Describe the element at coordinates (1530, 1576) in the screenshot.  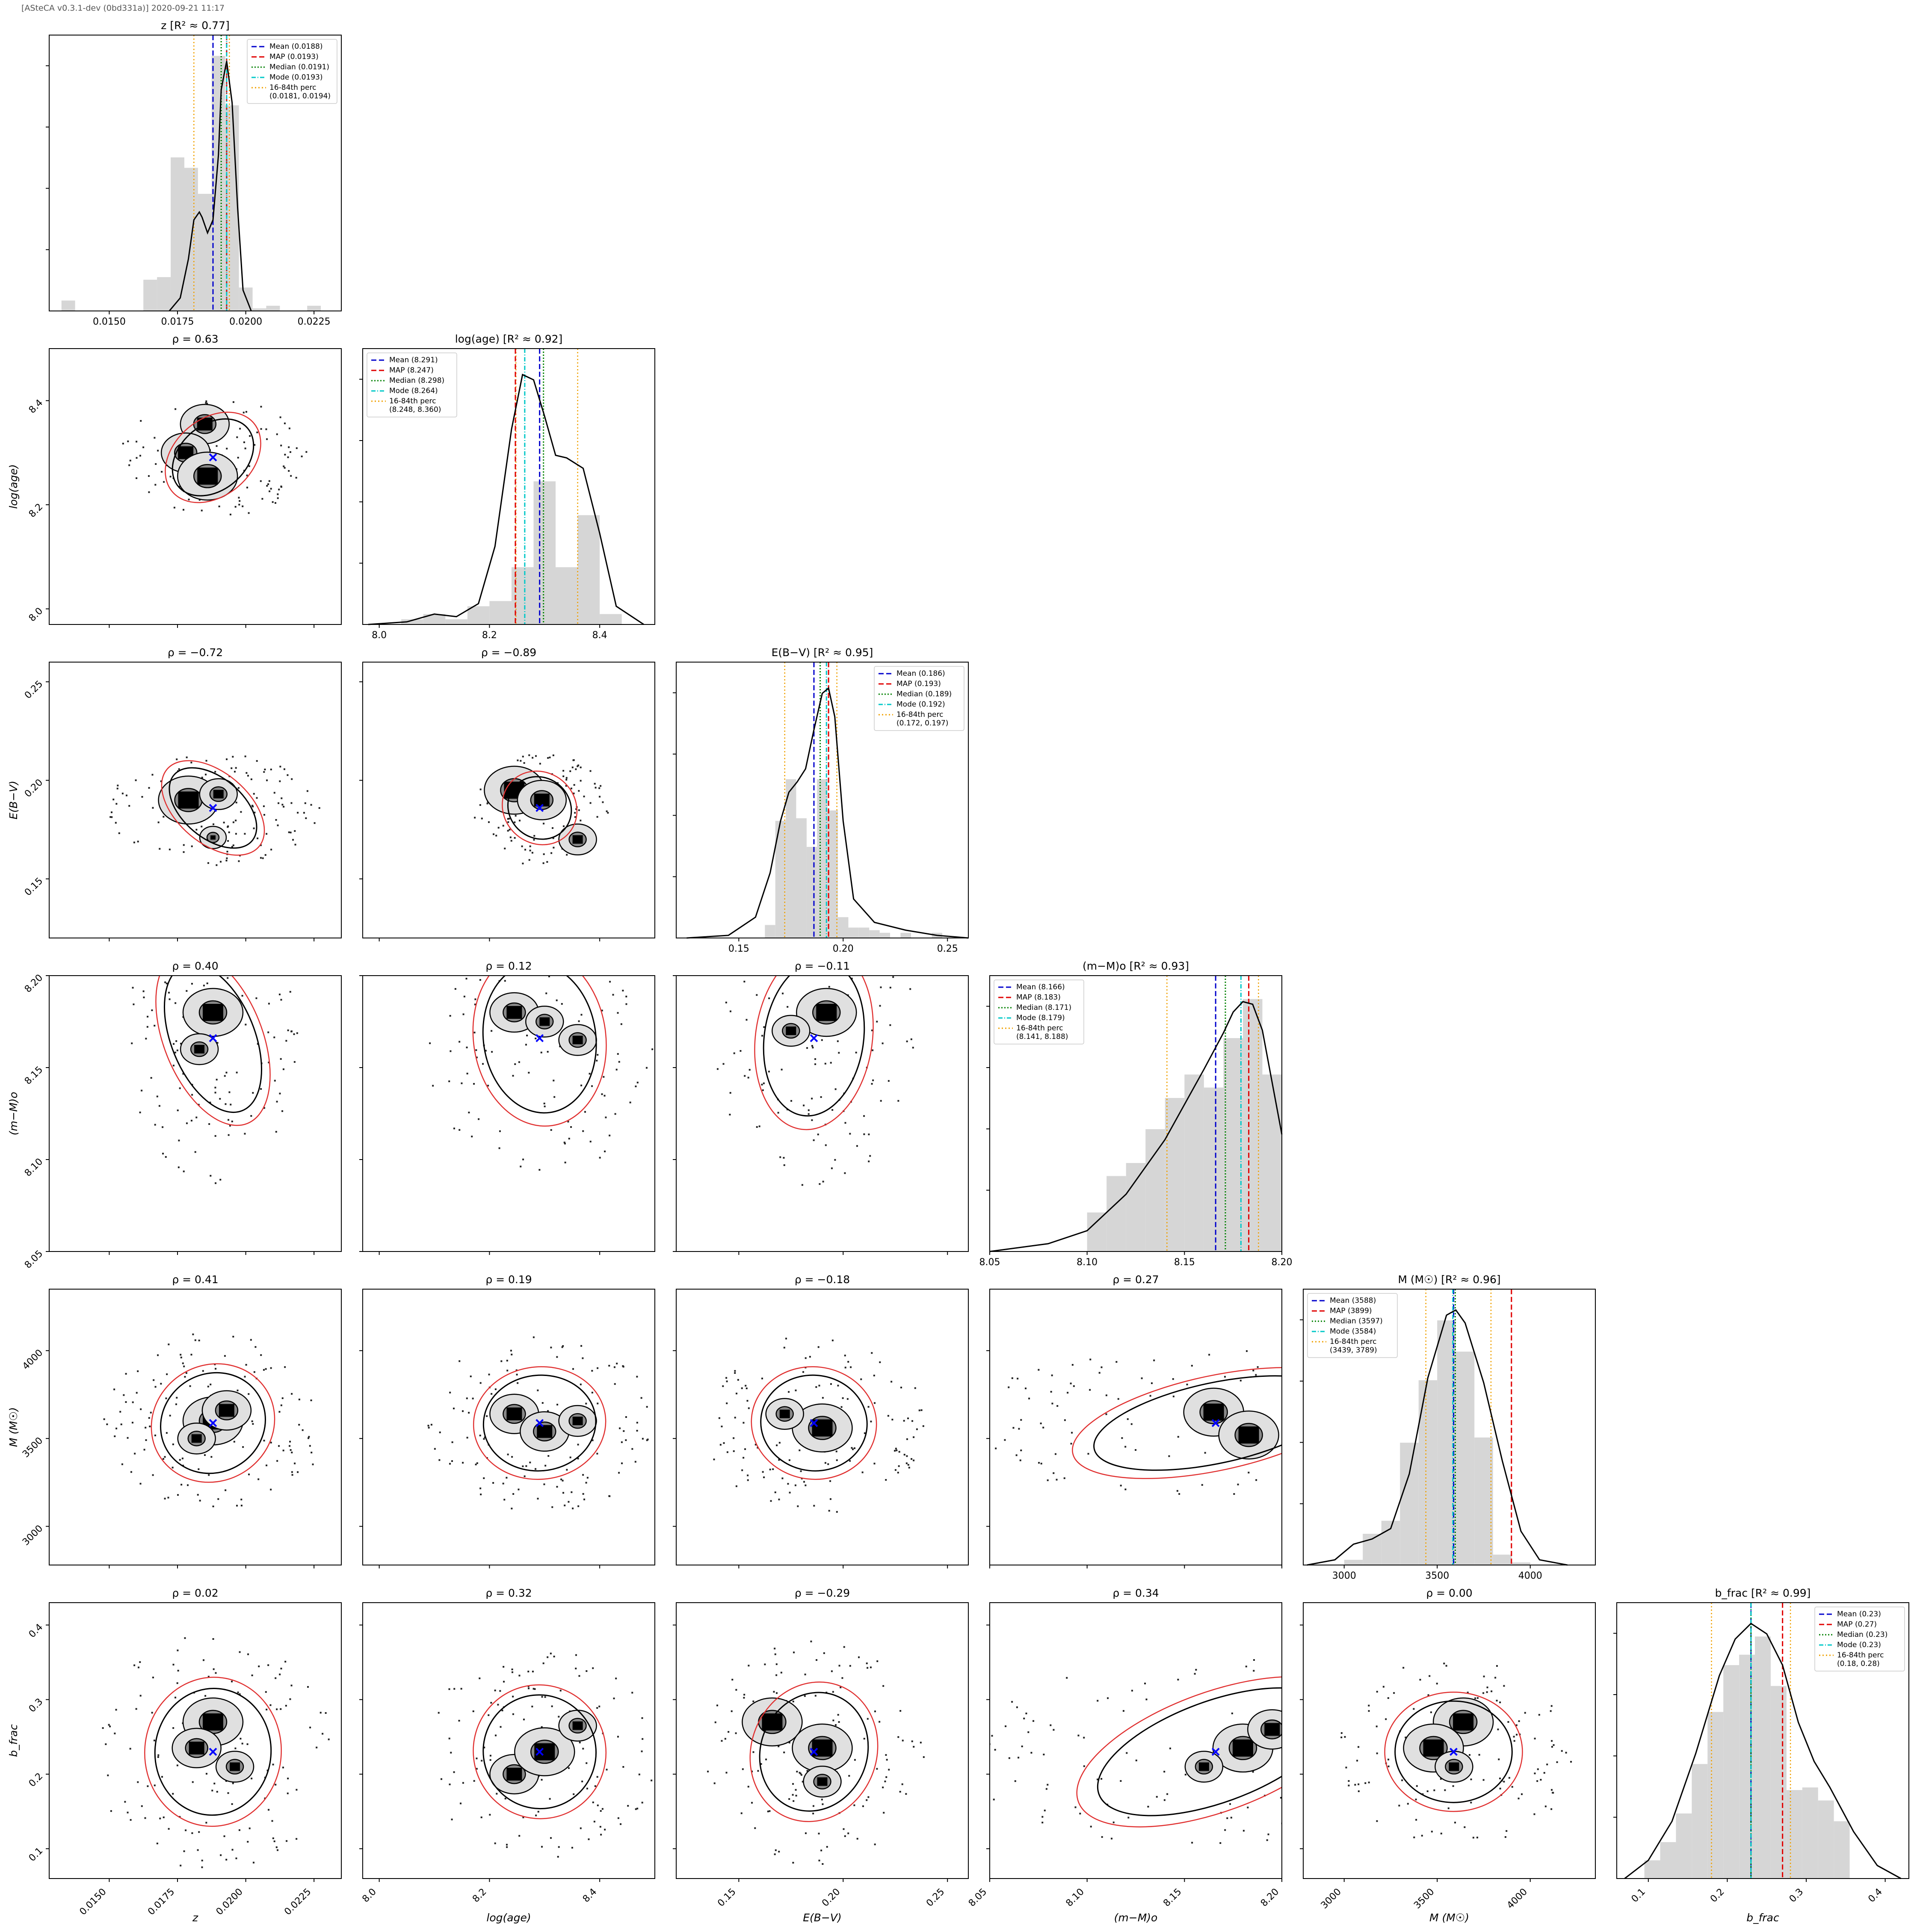
I see `x-tick-label: 4000` at that location.